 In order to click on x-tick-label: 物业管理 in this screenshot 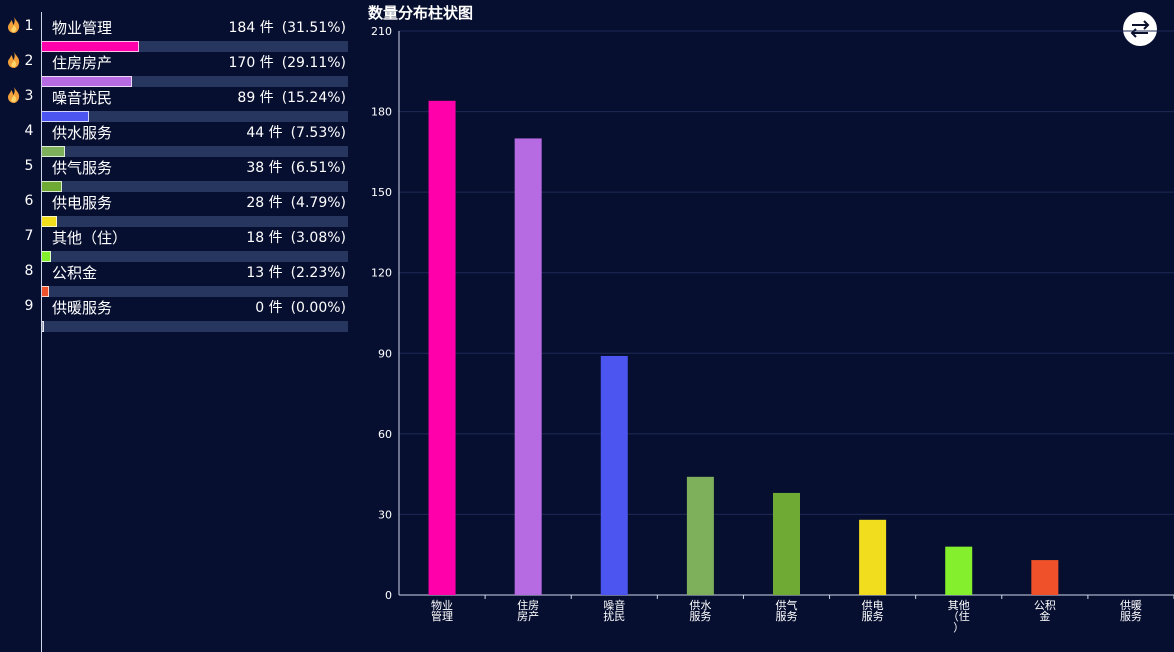, I will do `click(442, 610)`.